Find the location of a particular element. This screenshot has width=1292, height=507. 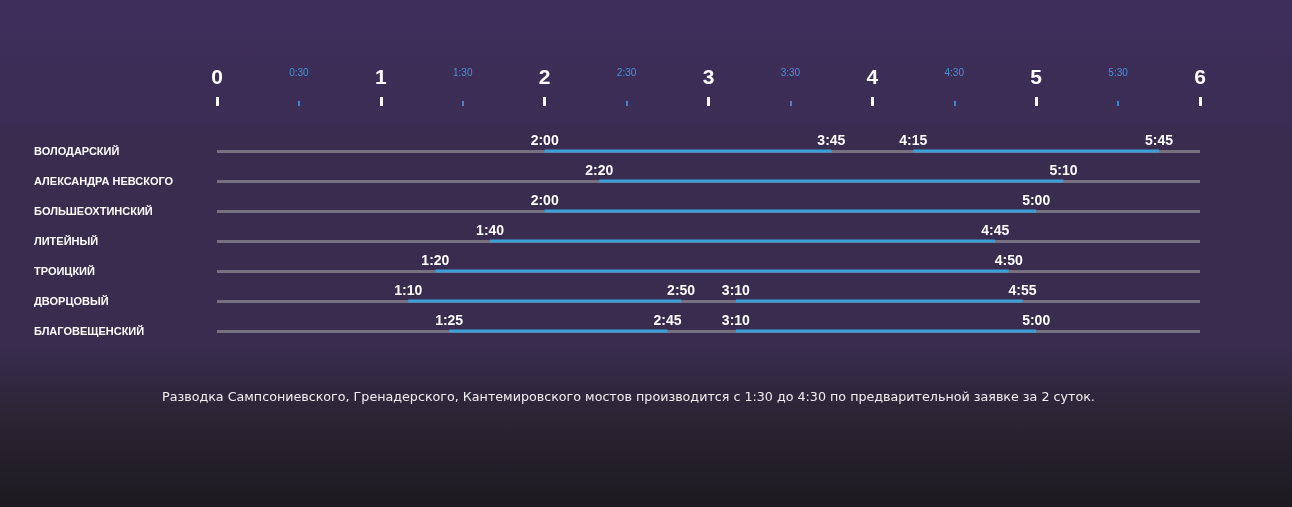

x-tick-label: 6 is located at coordinates (1200, 76).